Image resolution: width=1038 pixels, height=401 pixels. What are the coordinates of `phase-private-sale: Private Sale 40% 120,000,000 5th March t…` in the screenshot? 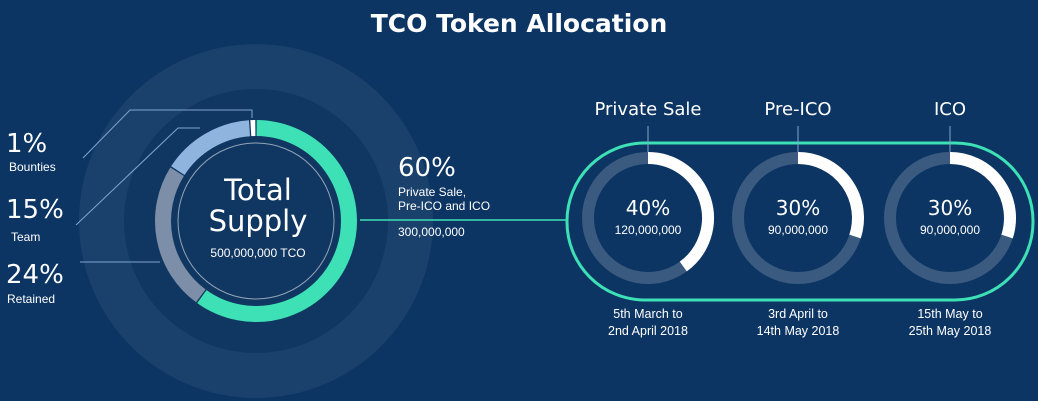 It's located at (648, 218).